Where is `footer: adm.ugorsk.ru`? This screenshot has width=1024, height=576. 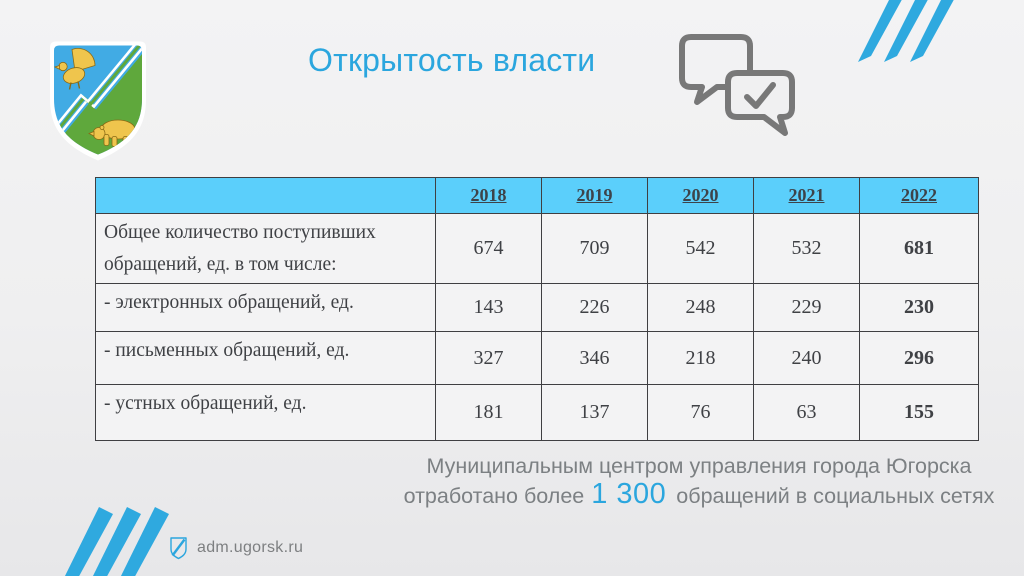
footer: adm.ugorsk.ru is located at coordinates (235, 548).